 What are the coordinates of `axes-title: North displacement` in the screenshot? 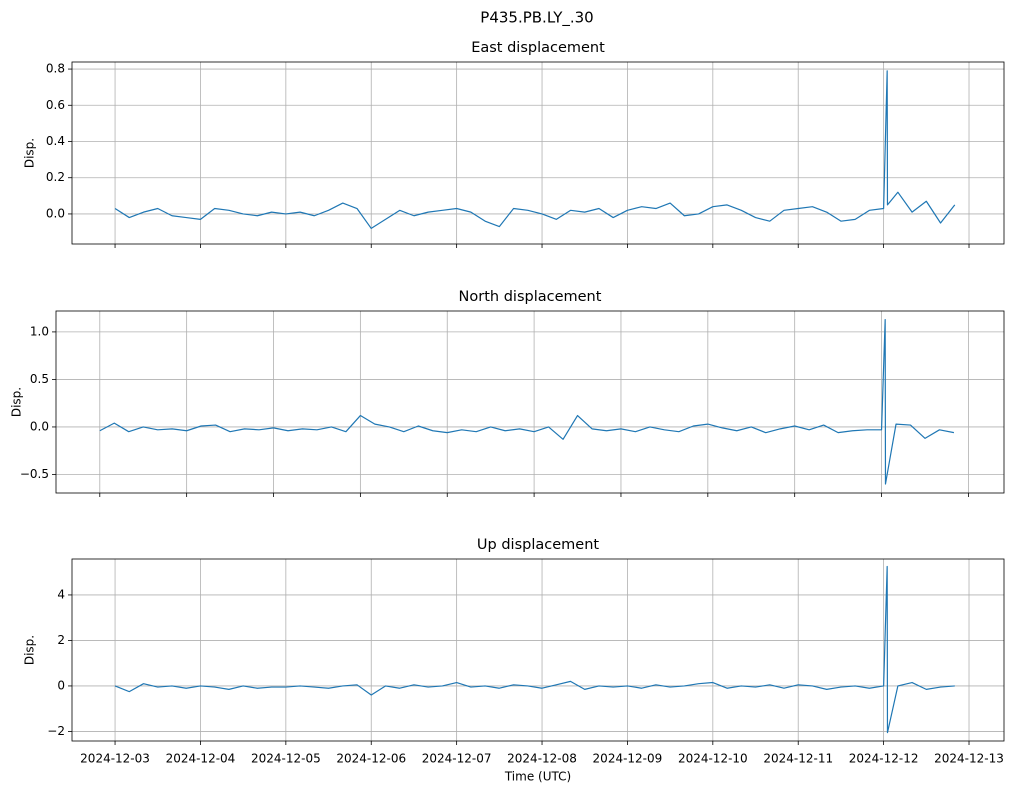 It's located at (530, 297).